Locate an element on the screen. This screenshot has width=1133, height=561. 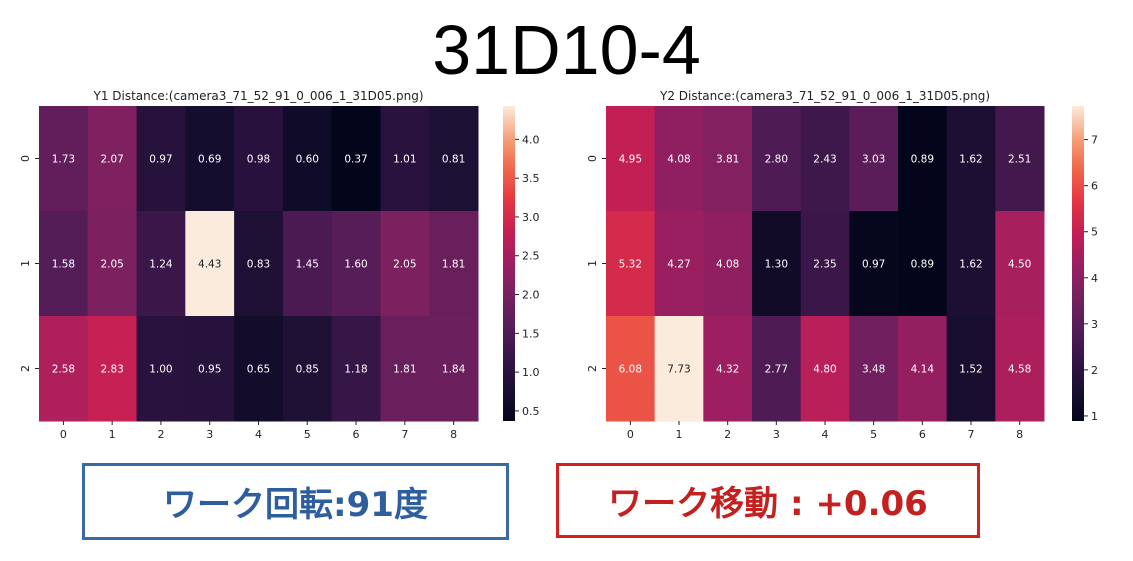
cell-value-label: 1.81 is located at coordinates (453, 265).